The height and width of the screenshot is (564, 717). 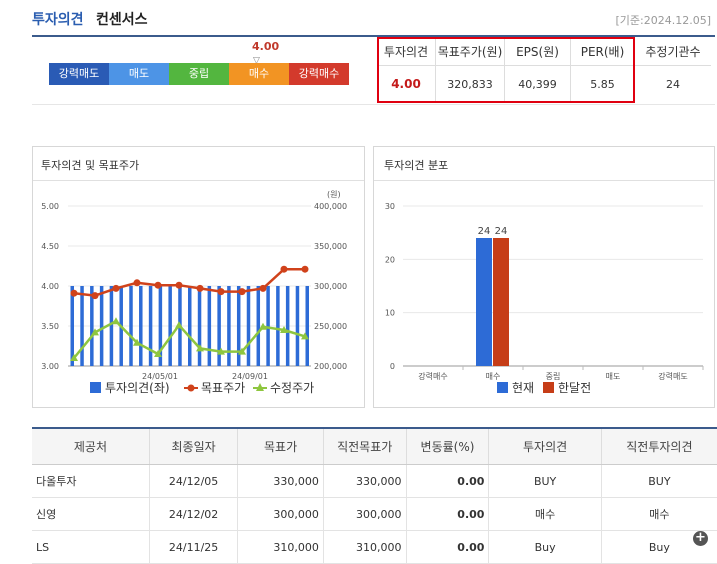 What do you see at coordinates (160, 376) in the screenshot?
I see `x-tick-label: 24/05/01` at bounding box center [160, 376].